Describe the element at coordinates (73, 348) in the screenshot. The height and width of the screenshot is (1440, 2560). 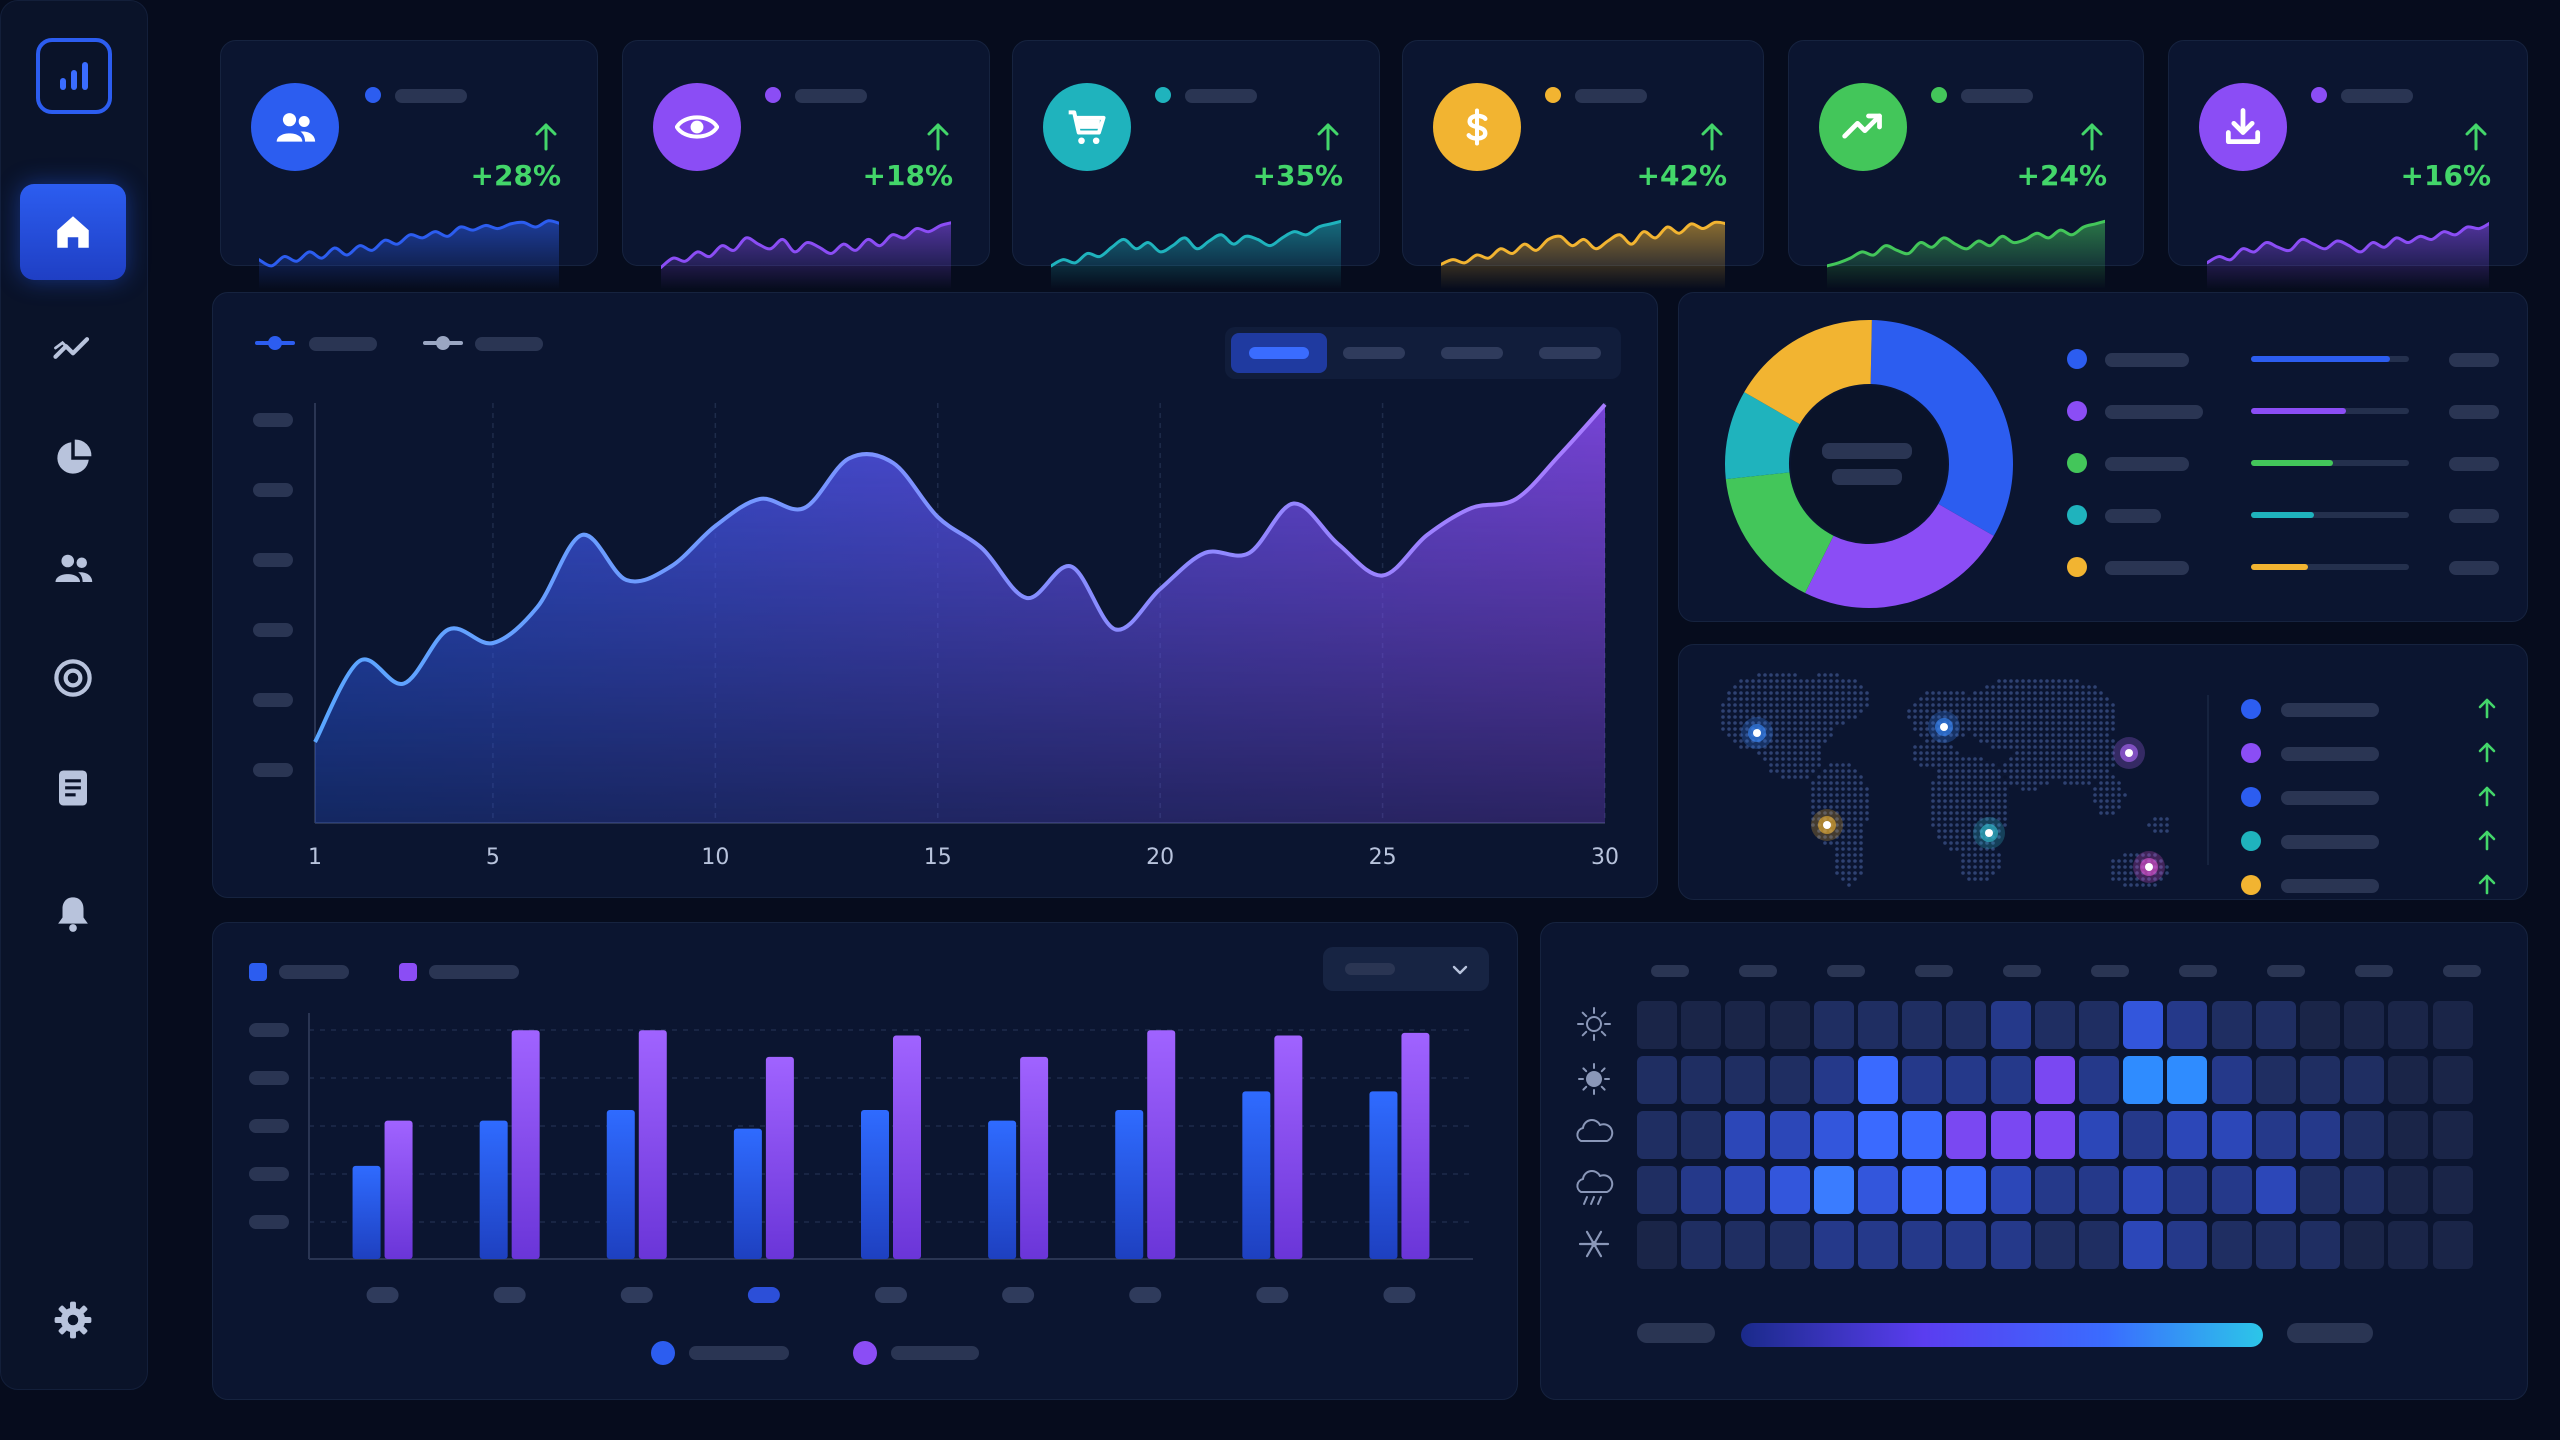
I see `sidebar-item-analytics` at that location.